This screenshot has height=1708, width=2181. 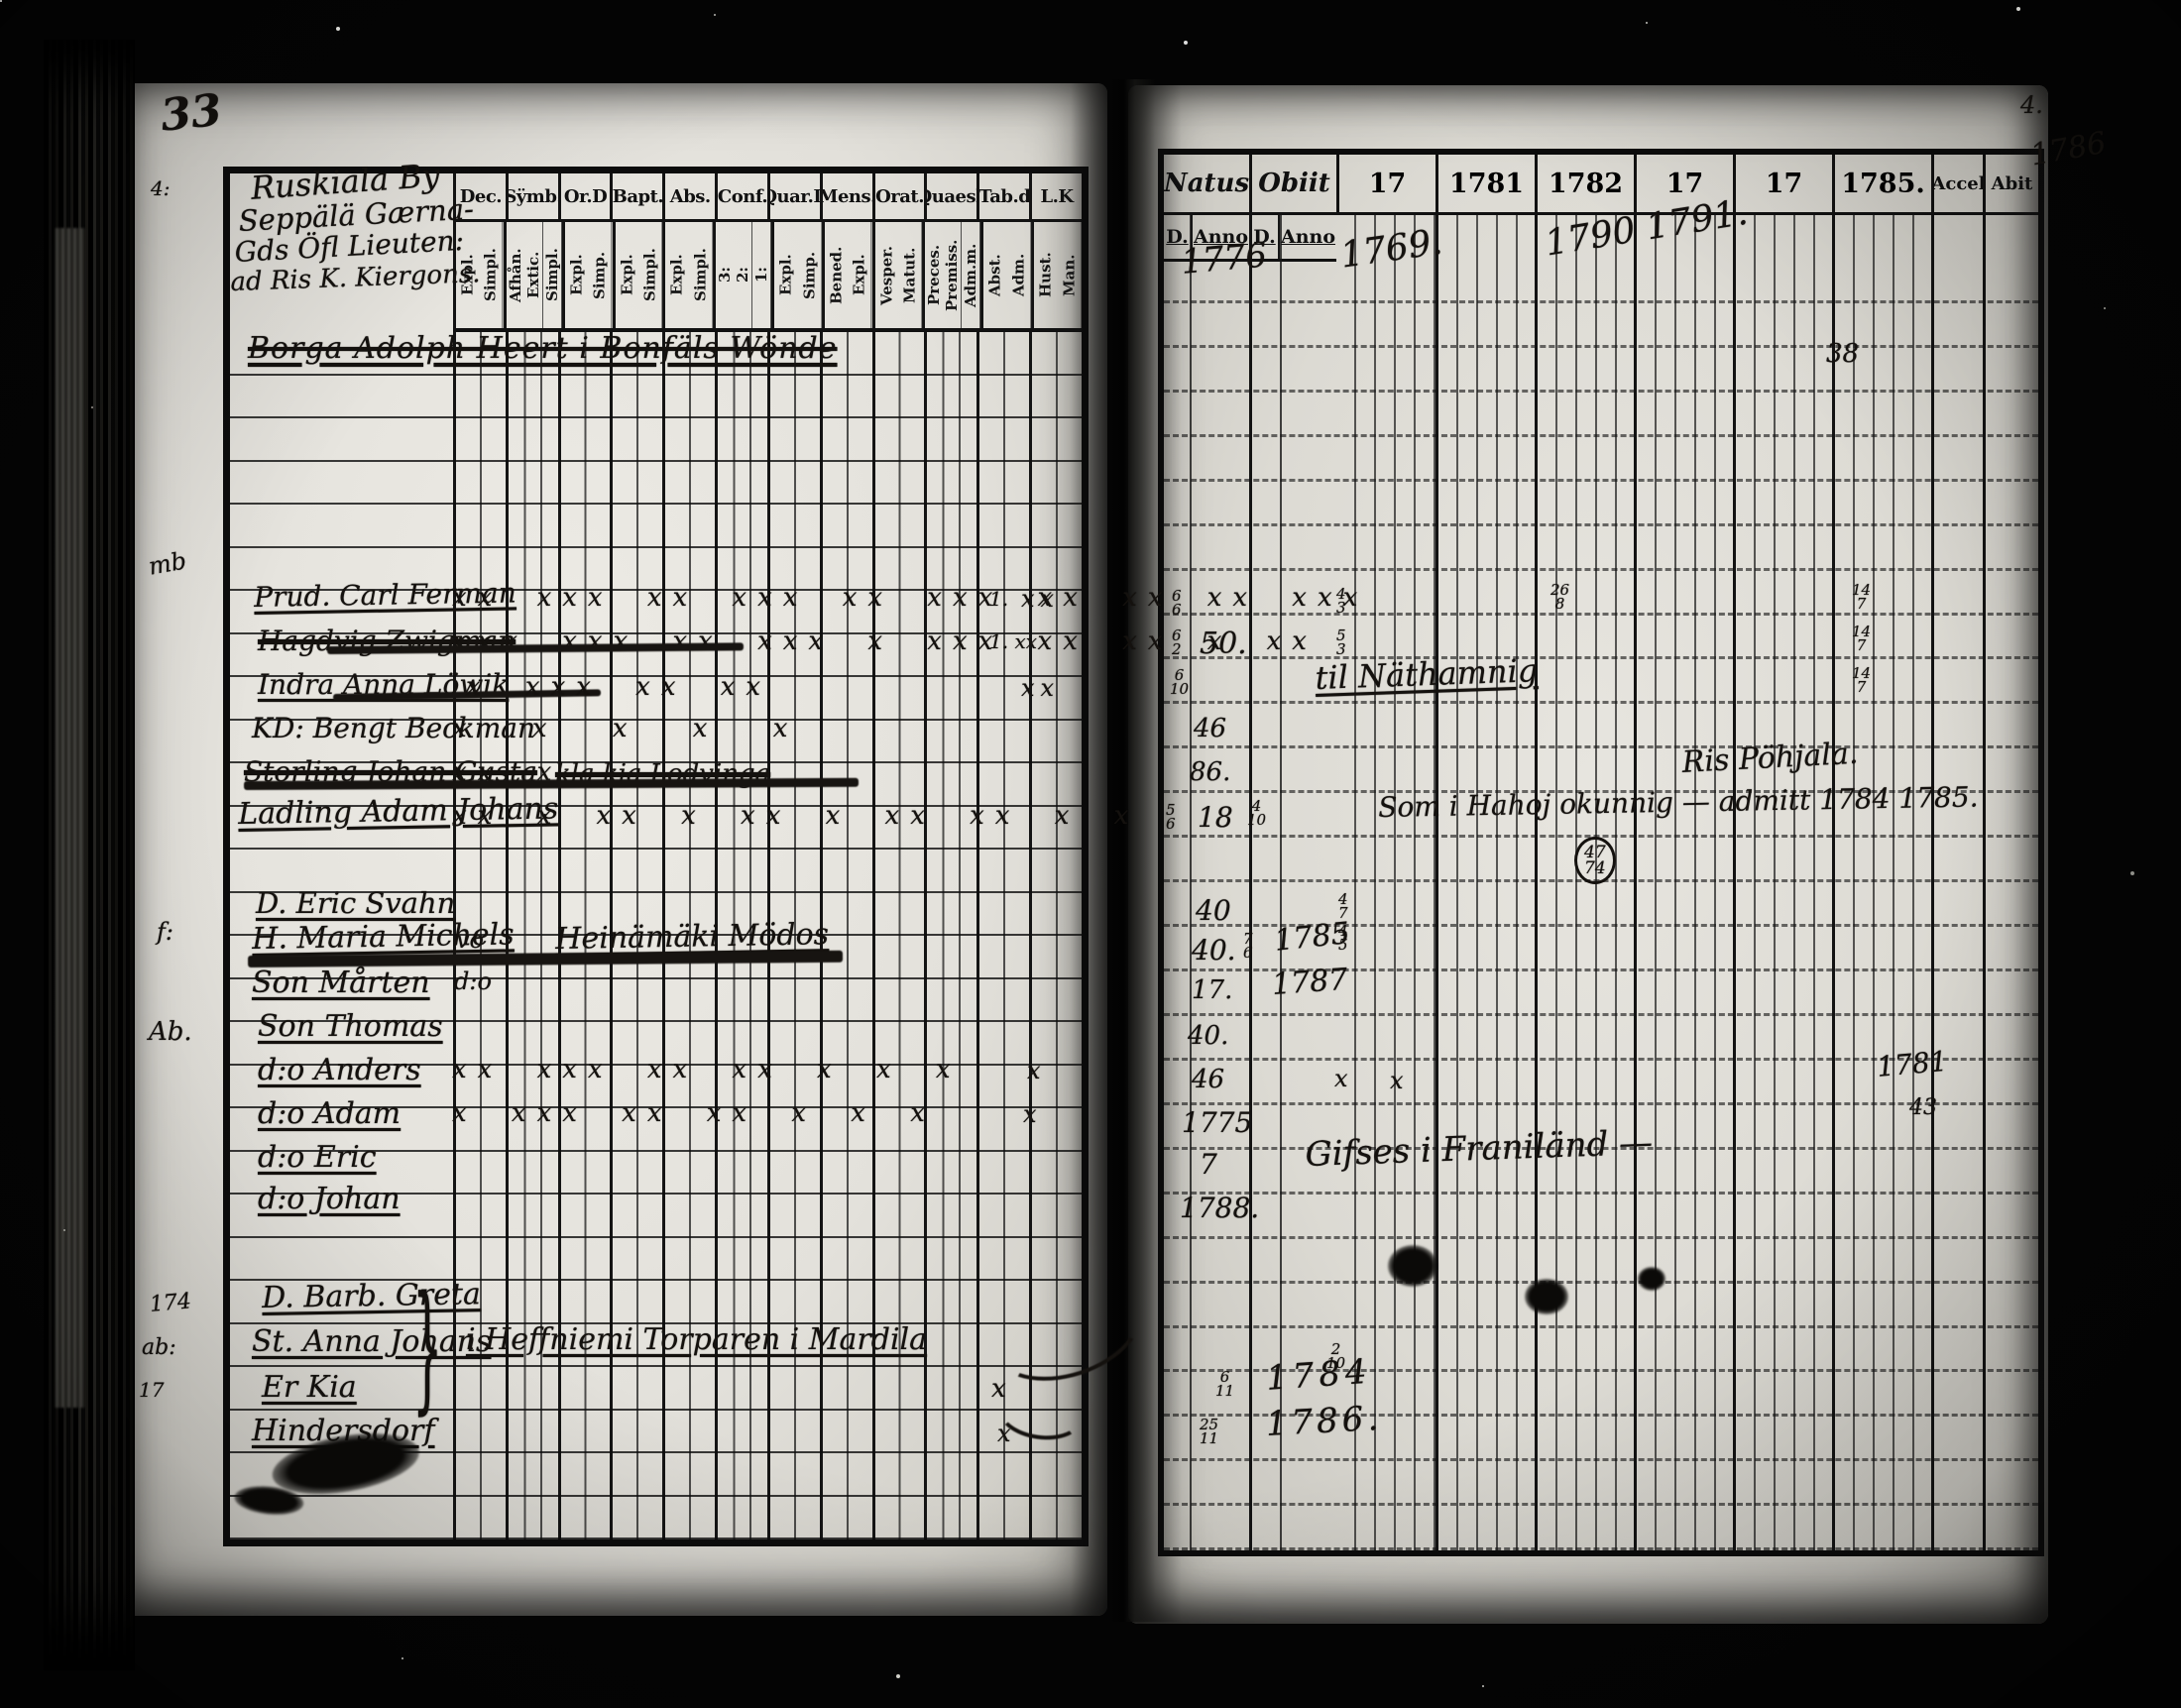 What do you see at coordinates (1292, 882) in the screenshot?
I see `obiit-column` at bounding box center [1292, 882].